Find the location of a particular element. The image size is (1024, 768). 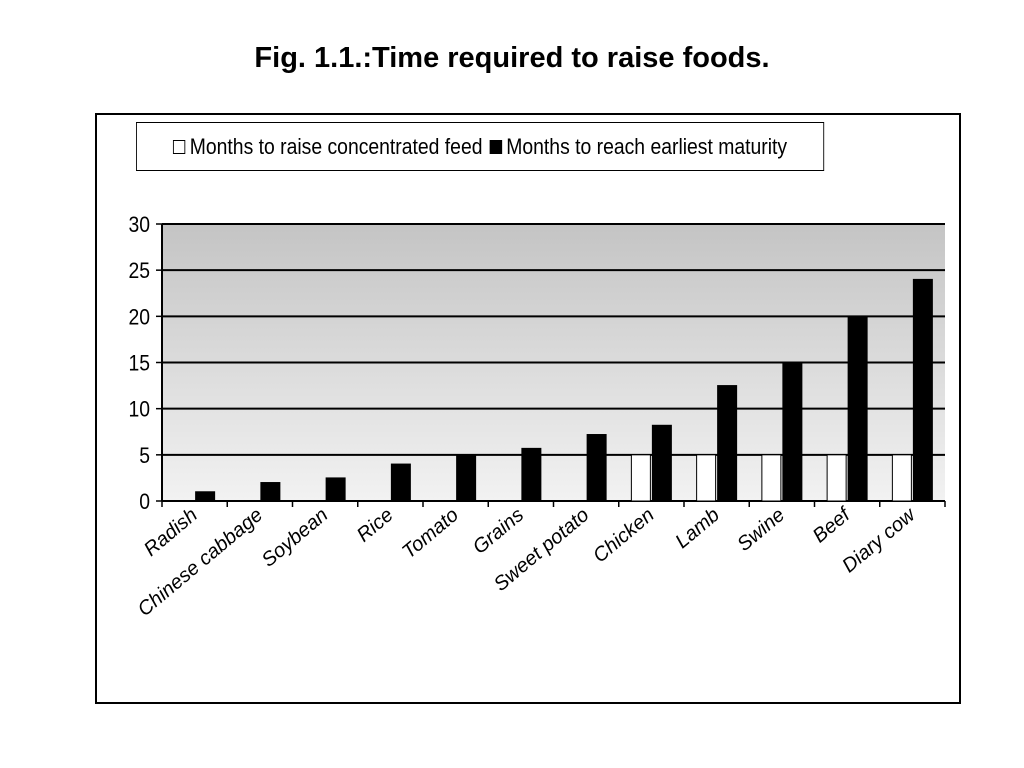

y-tick-label: 20 is located at coordinates (139, 317).